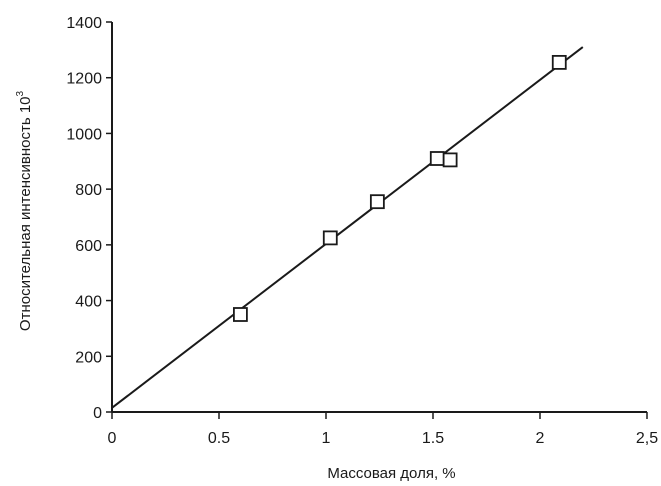  Describe the element at coordinates (88, 190) in the screenshot. I see `y-tick-label: 800` at that location.